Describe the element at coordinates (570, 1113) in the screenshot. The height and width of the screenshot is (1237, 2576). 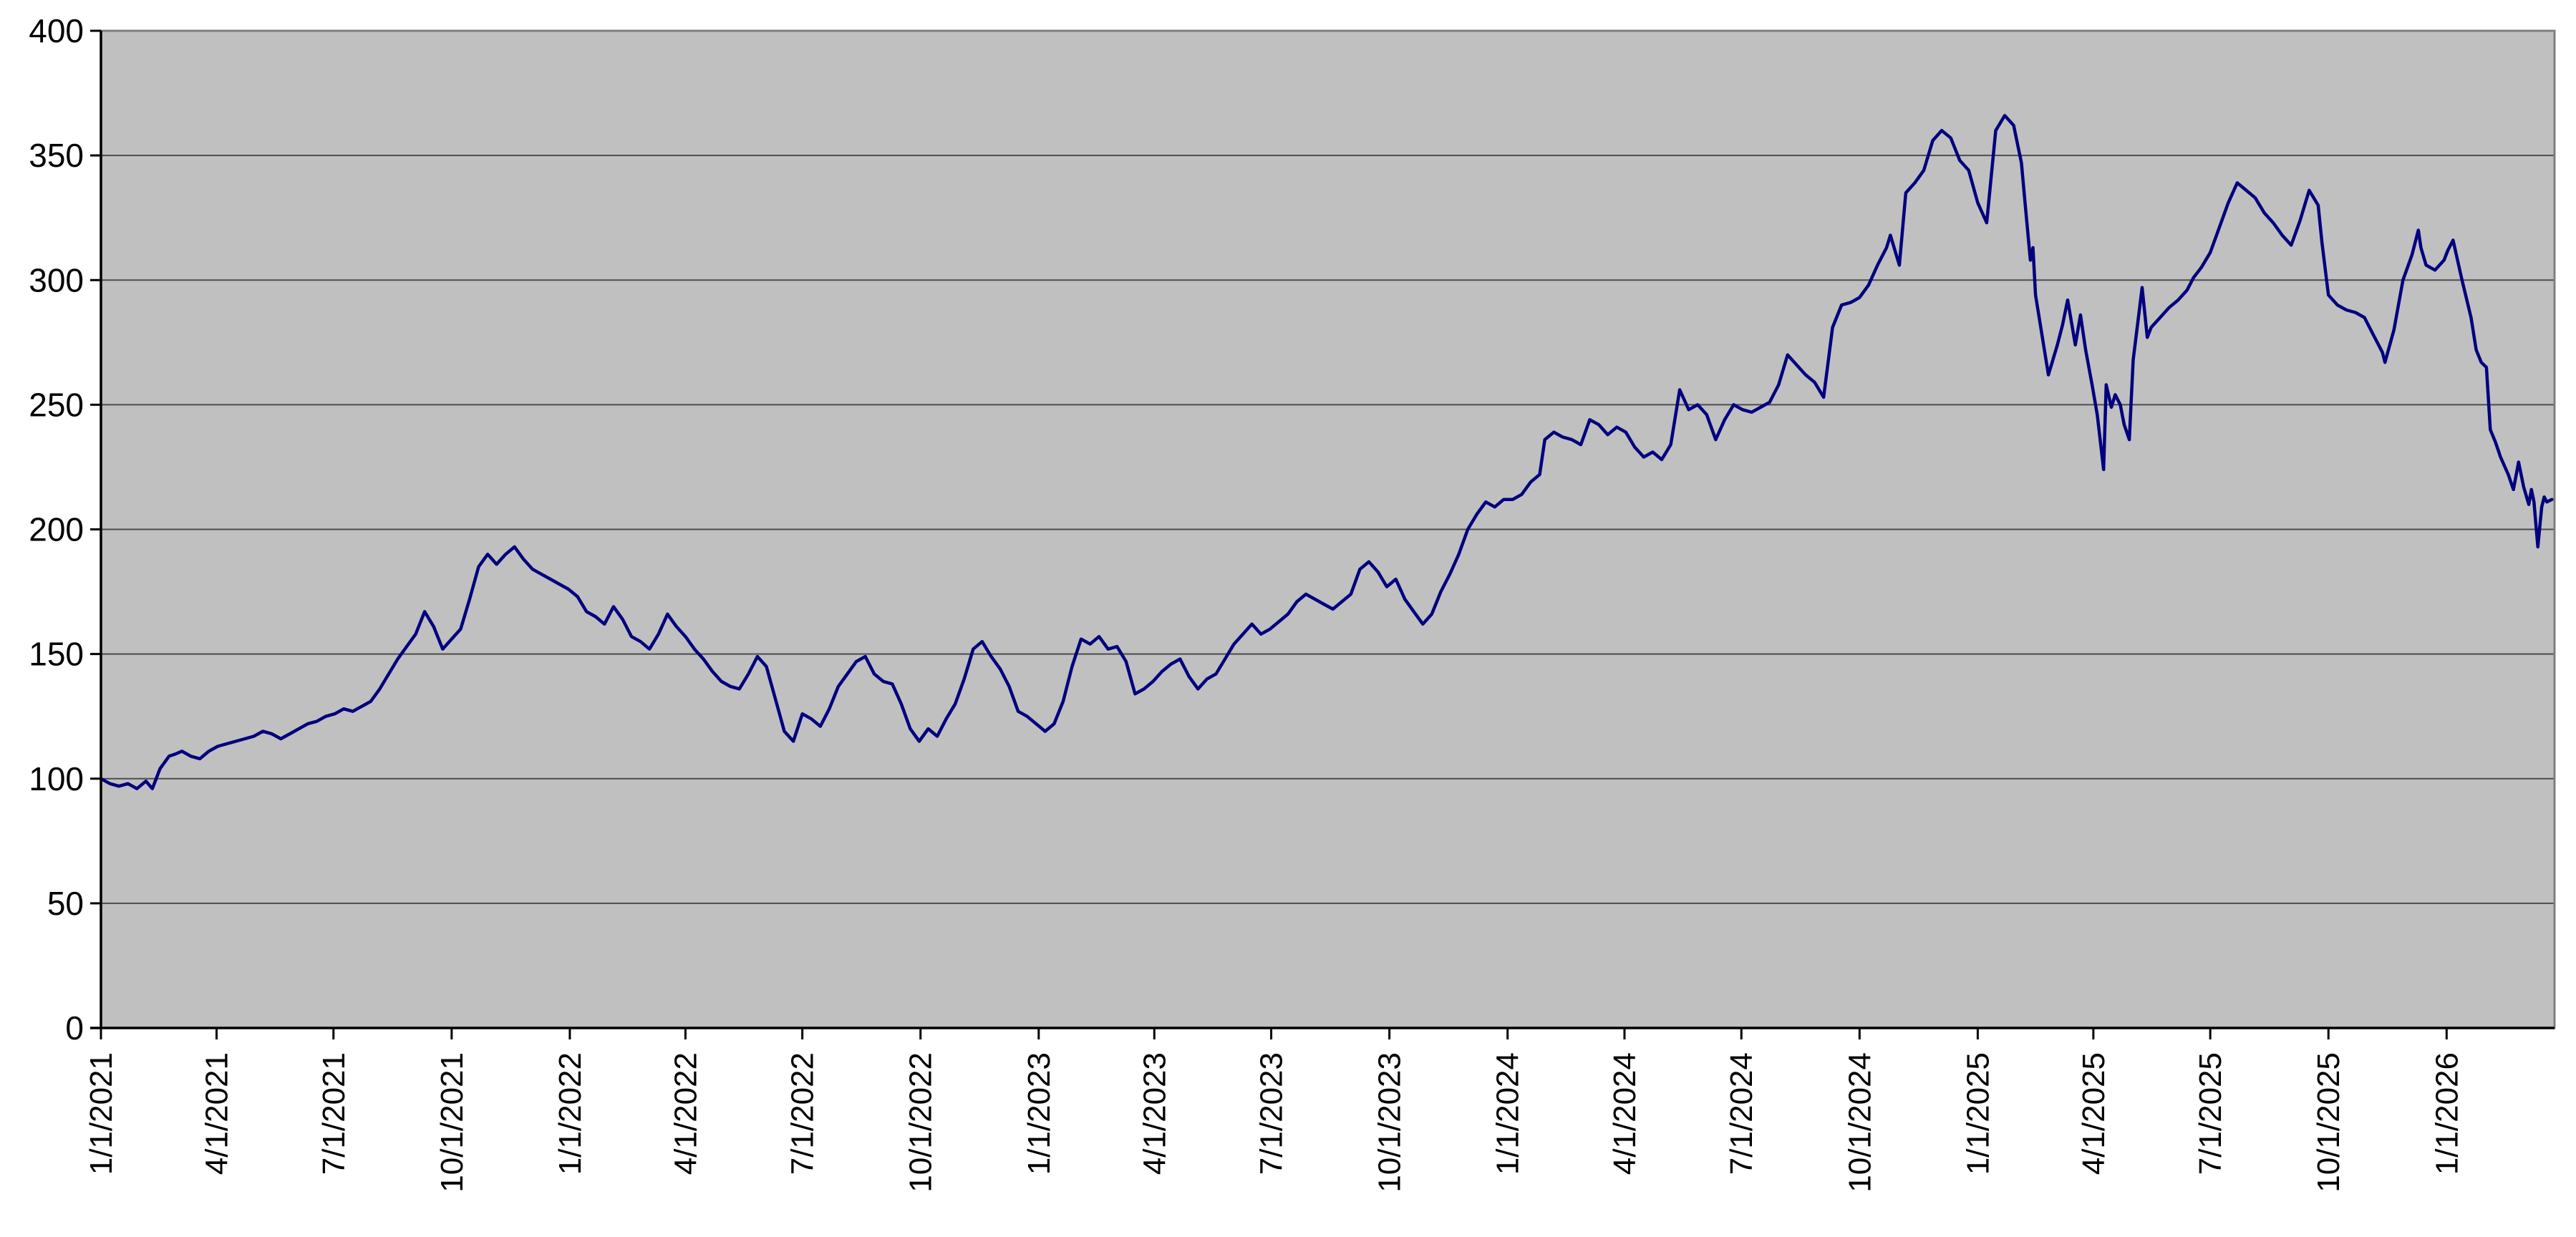
I see `x-axis-label: 1/1/2022` at that location.